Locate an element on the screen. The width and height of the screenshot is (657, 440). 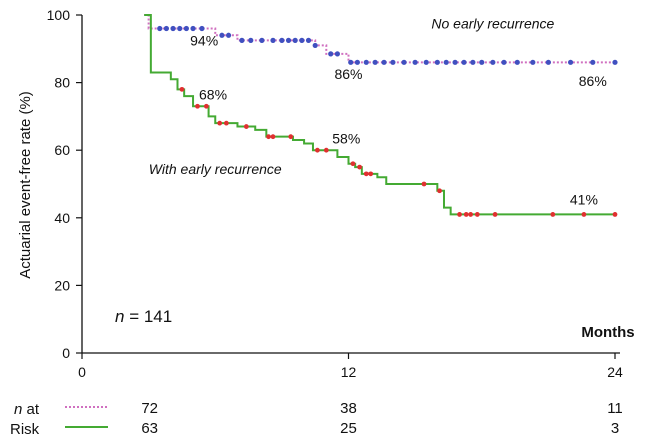
y-ticks: 0 20 40 60 80 100 is located at coordinates (64, 184).